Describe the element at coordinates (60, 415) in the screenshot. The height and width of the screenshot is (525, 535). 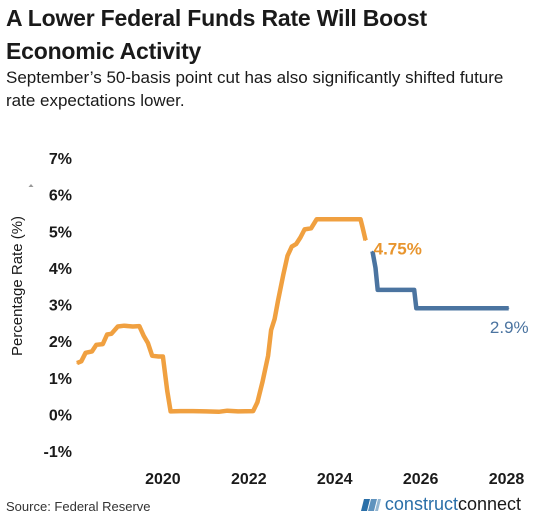
I see `y-tick-label: 0%` at that location.